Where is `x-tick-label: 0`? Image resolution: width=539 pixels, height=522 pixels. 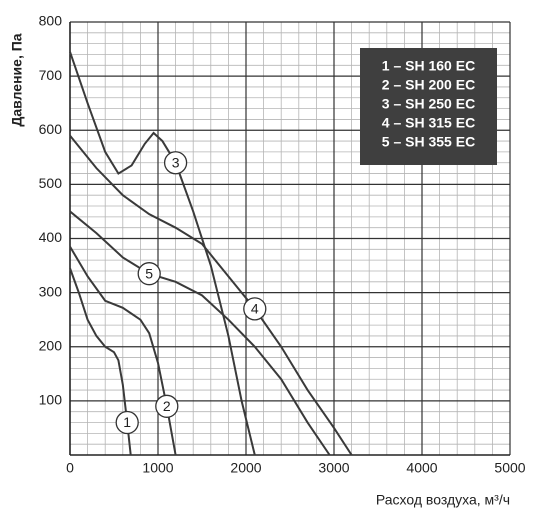
x-tick-label: 0 is located at coordinates (70, 468).